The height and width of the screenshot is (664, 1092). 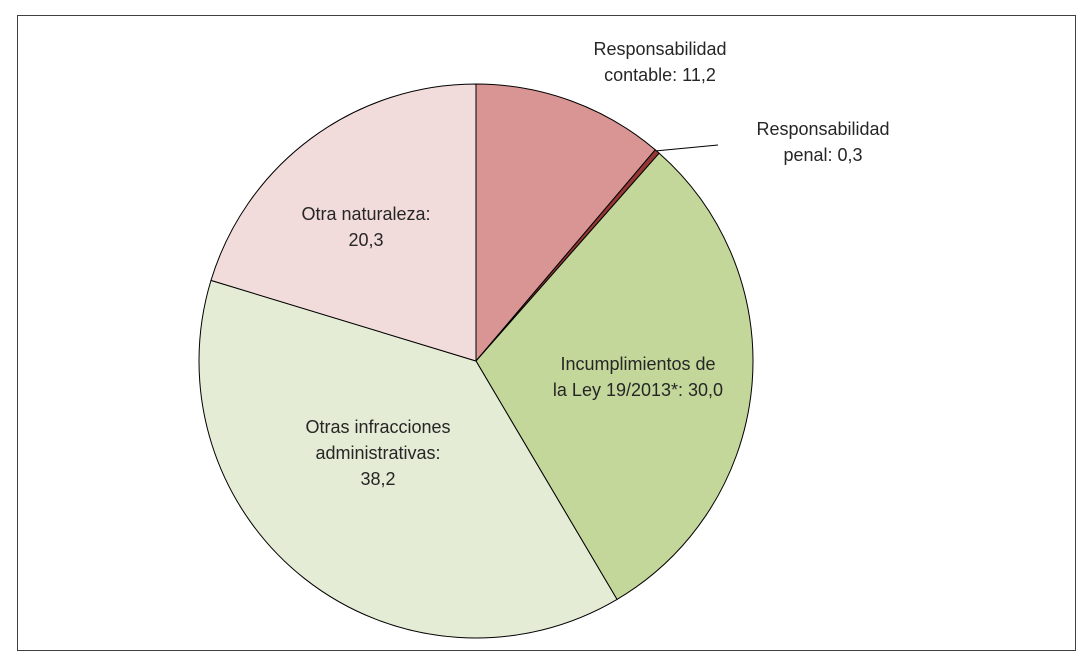 What do you see at coordinates (822, 155) in the screenshot?
I see `slice-label: penal: 0,3` at bounding box center [822, 155].